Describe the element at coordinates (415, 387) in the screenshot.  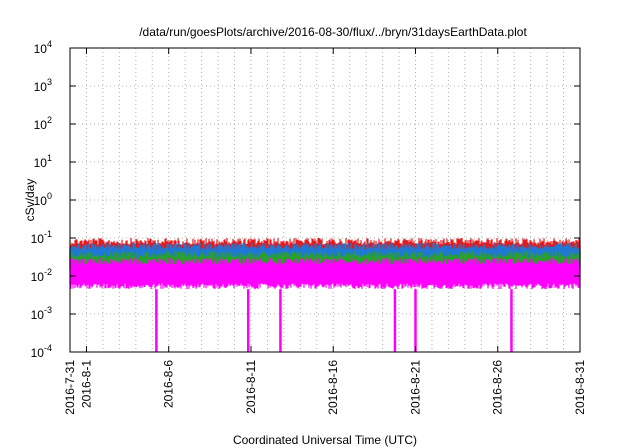
I see `x-tick-label: 2016-8-21` at that location.